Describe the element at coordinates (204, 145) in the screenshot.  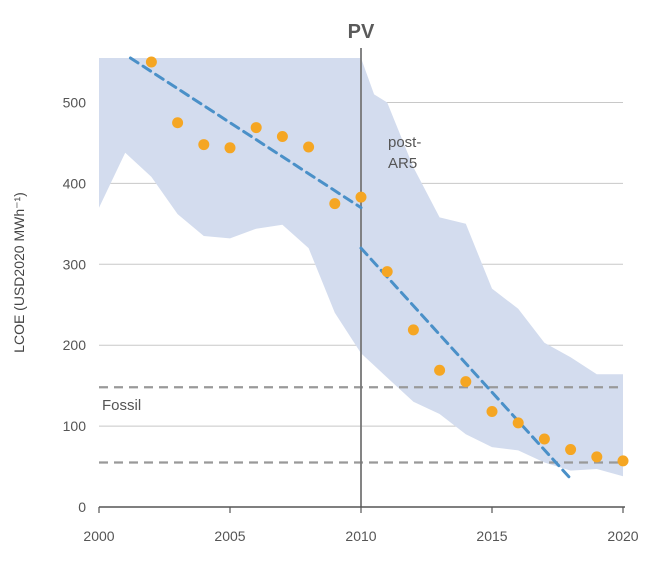
I see `data-point-2004` at that location.